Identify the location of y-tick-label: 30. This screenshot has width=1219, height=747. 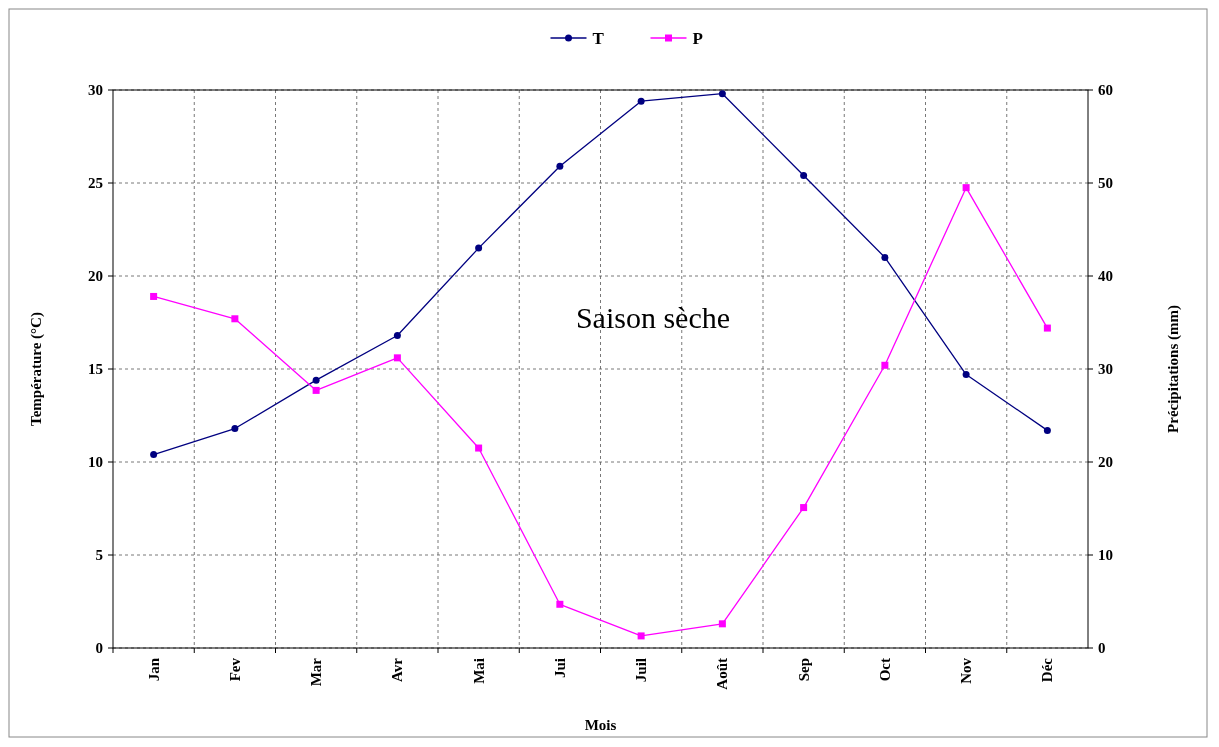
(95, 90).